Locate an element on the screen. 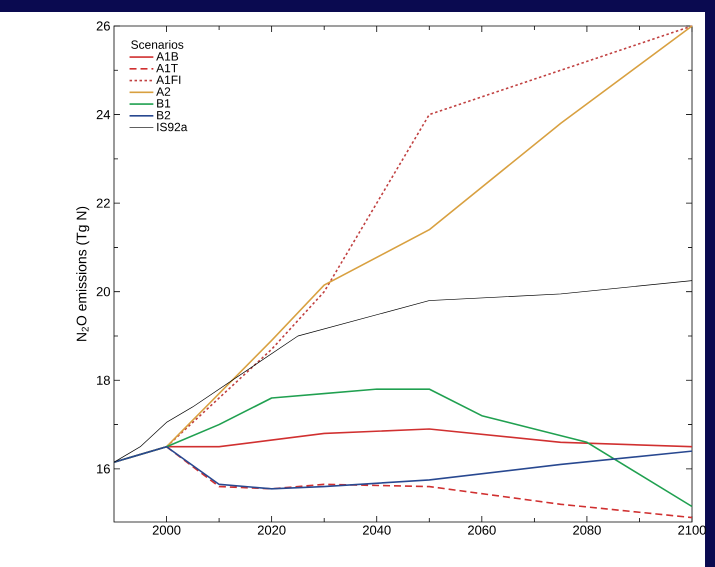  legend-label: B1 is located at coordinates (163, 103).